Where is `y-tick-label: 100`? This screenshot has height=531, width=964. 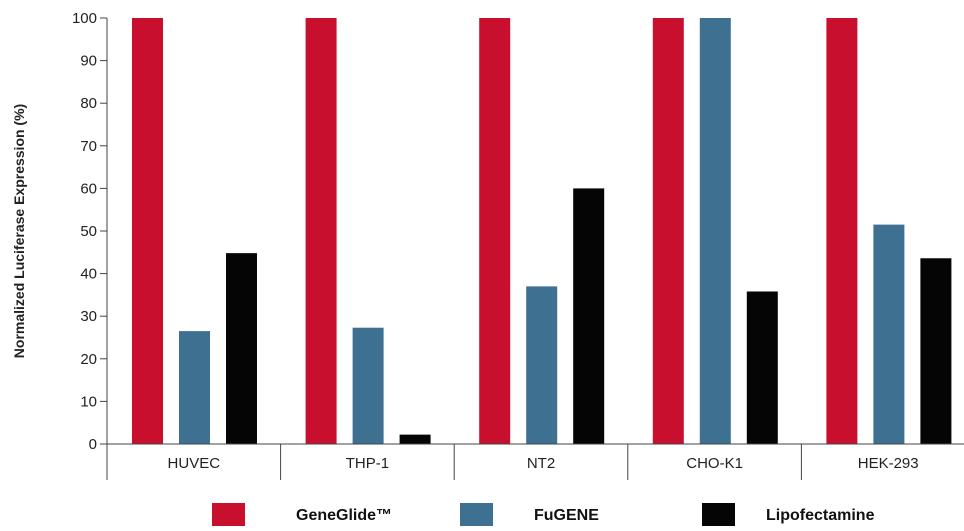
y-tick-label: 100 is located at coordinates (84, 18).